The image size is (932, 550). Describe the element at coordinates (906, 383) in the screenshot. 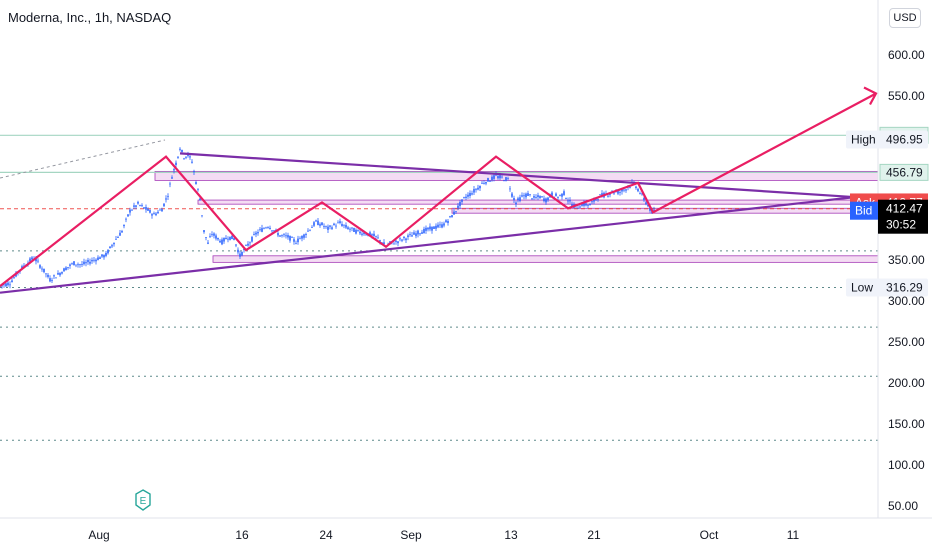

I see `y-tick-label: 200.00` at that location.